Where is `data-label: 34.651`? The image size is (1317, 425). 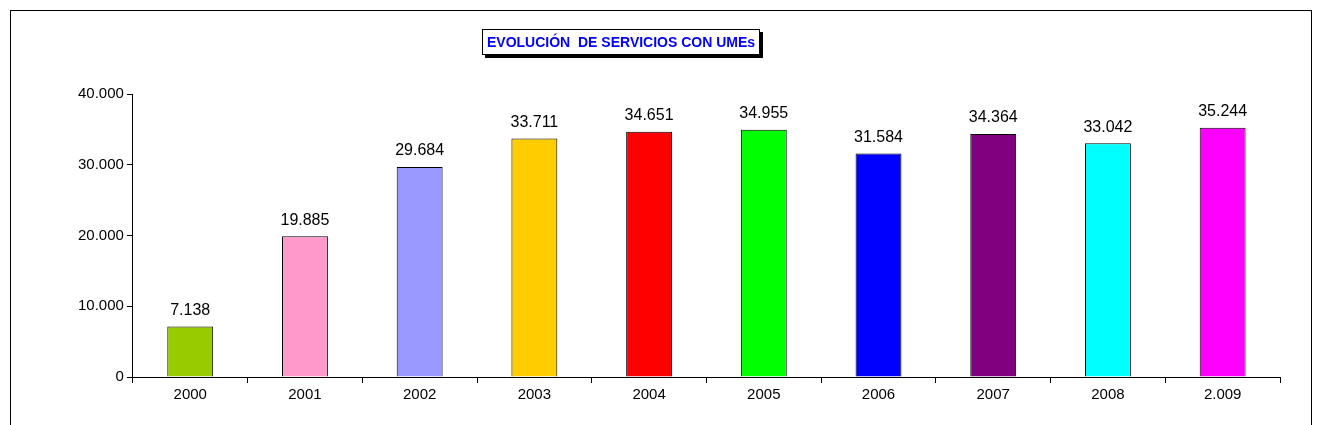 data-label: 34.651 is located at coordinates (649, 115).